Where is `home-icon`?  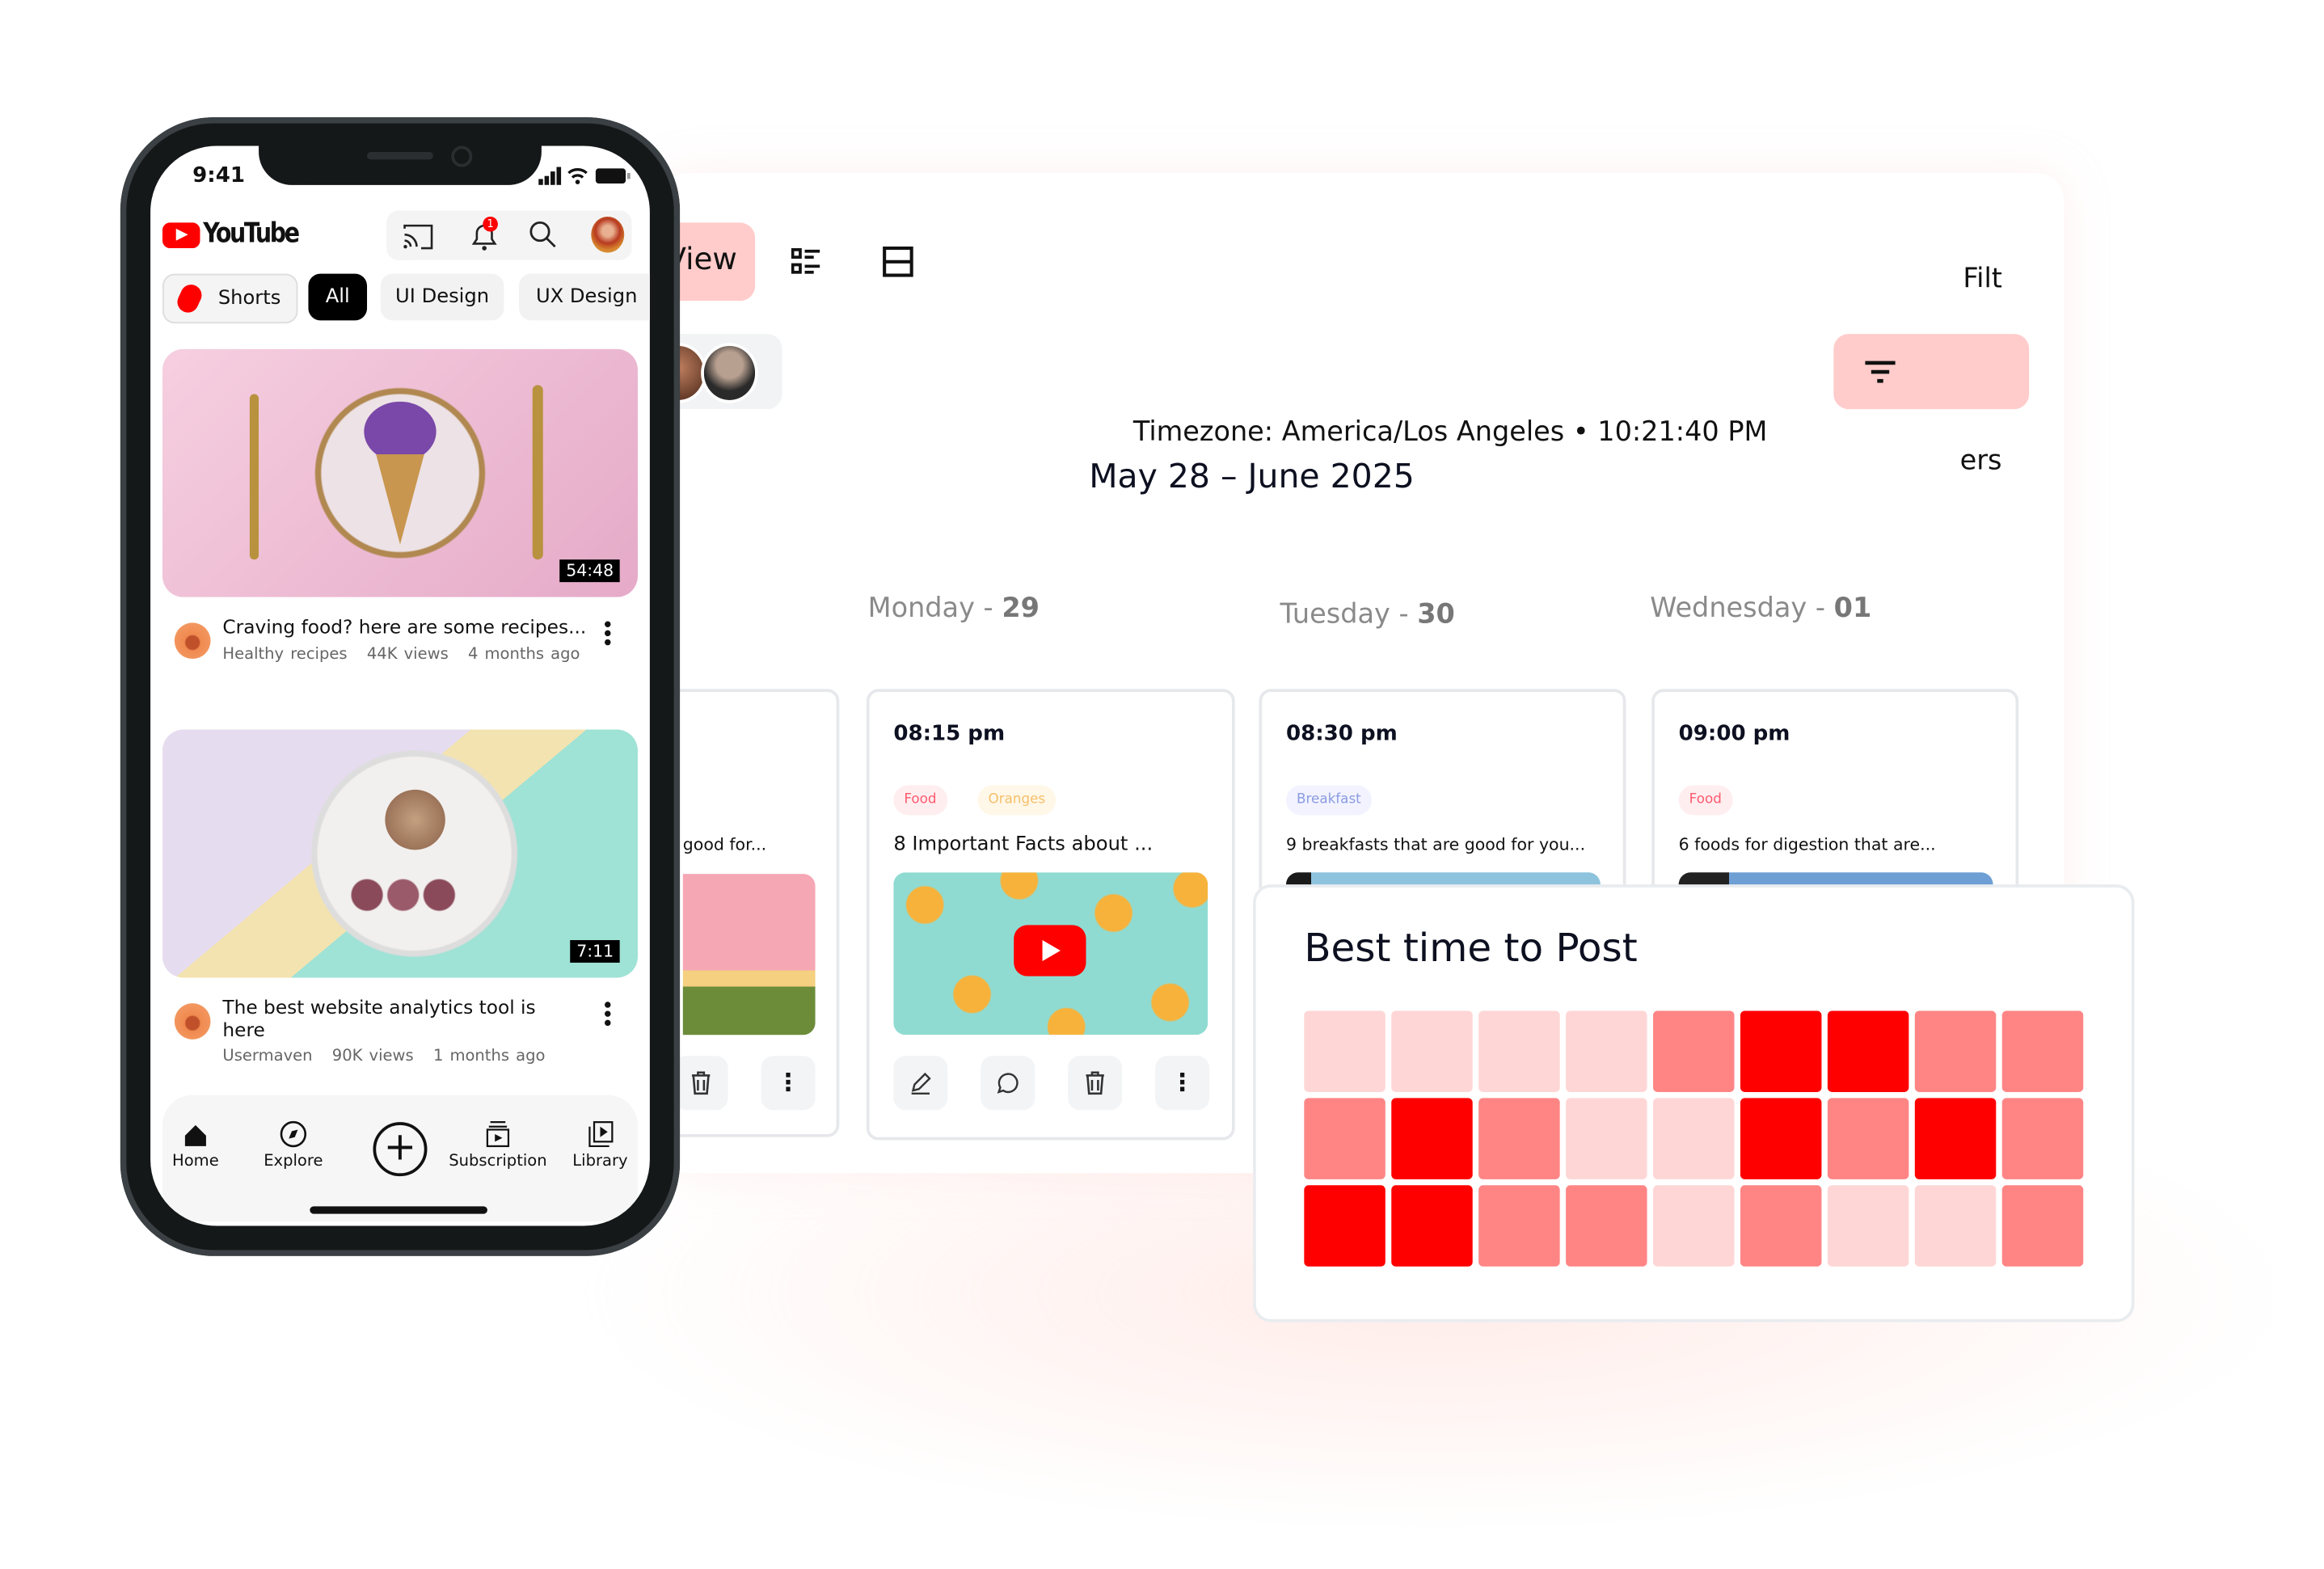
home-icon is located at coordinates (195, 1135).